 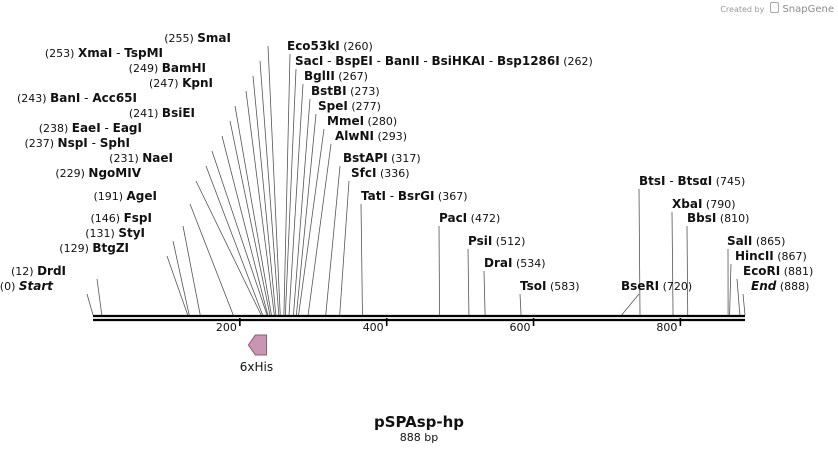 What do you see at coordinates (498, 263) in the screenshot?
I see `enzyme-name: DraI` at bounding box center [498, 263].